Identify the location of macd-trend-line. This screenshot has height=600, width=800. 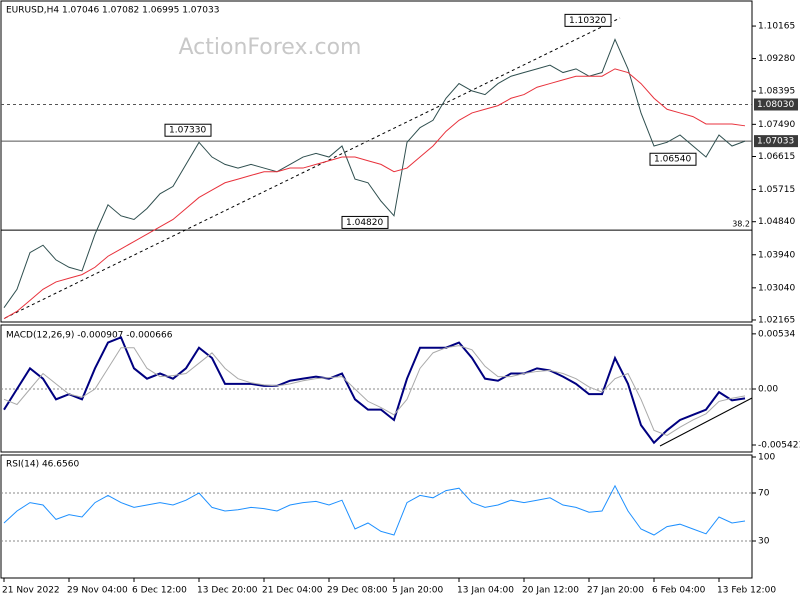
(706, 422).